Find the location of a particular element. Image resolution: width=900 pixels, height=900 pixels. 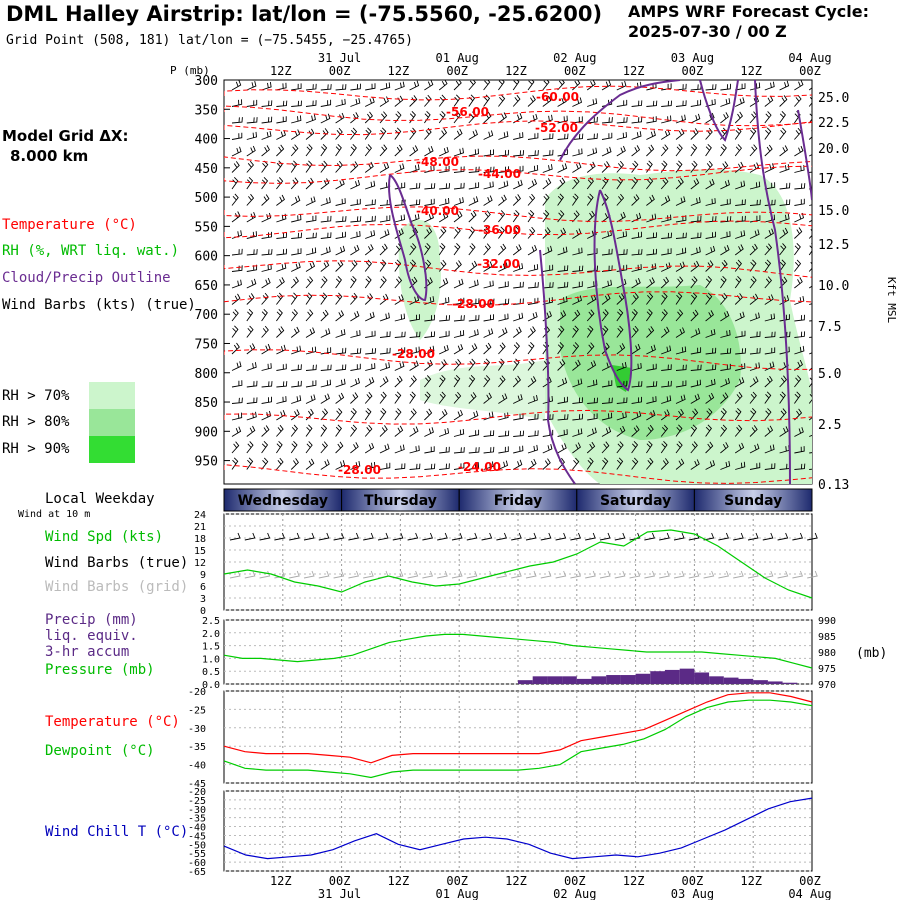

wind-chill-line is located at coordinates (518, 828).